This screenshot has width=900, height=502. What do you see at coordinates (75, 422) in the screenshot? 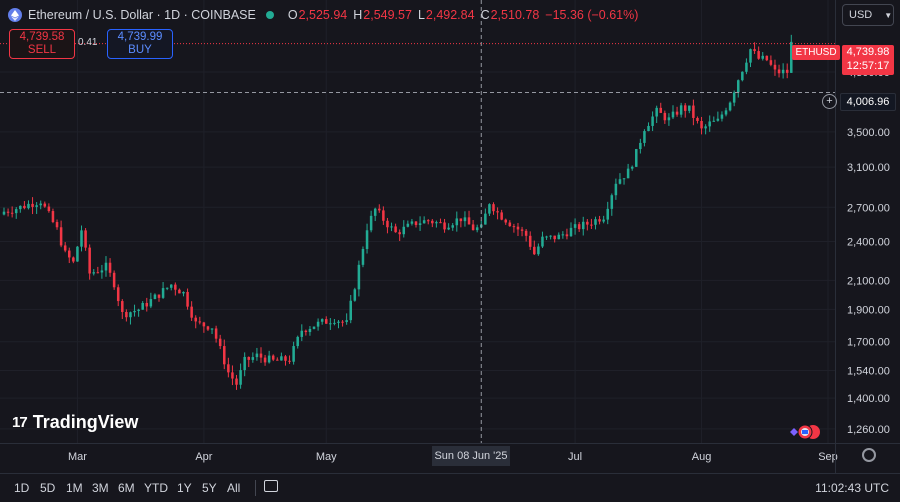
I see `tradingview-logo: 17 TradingView` at bounding box center [75, 422].